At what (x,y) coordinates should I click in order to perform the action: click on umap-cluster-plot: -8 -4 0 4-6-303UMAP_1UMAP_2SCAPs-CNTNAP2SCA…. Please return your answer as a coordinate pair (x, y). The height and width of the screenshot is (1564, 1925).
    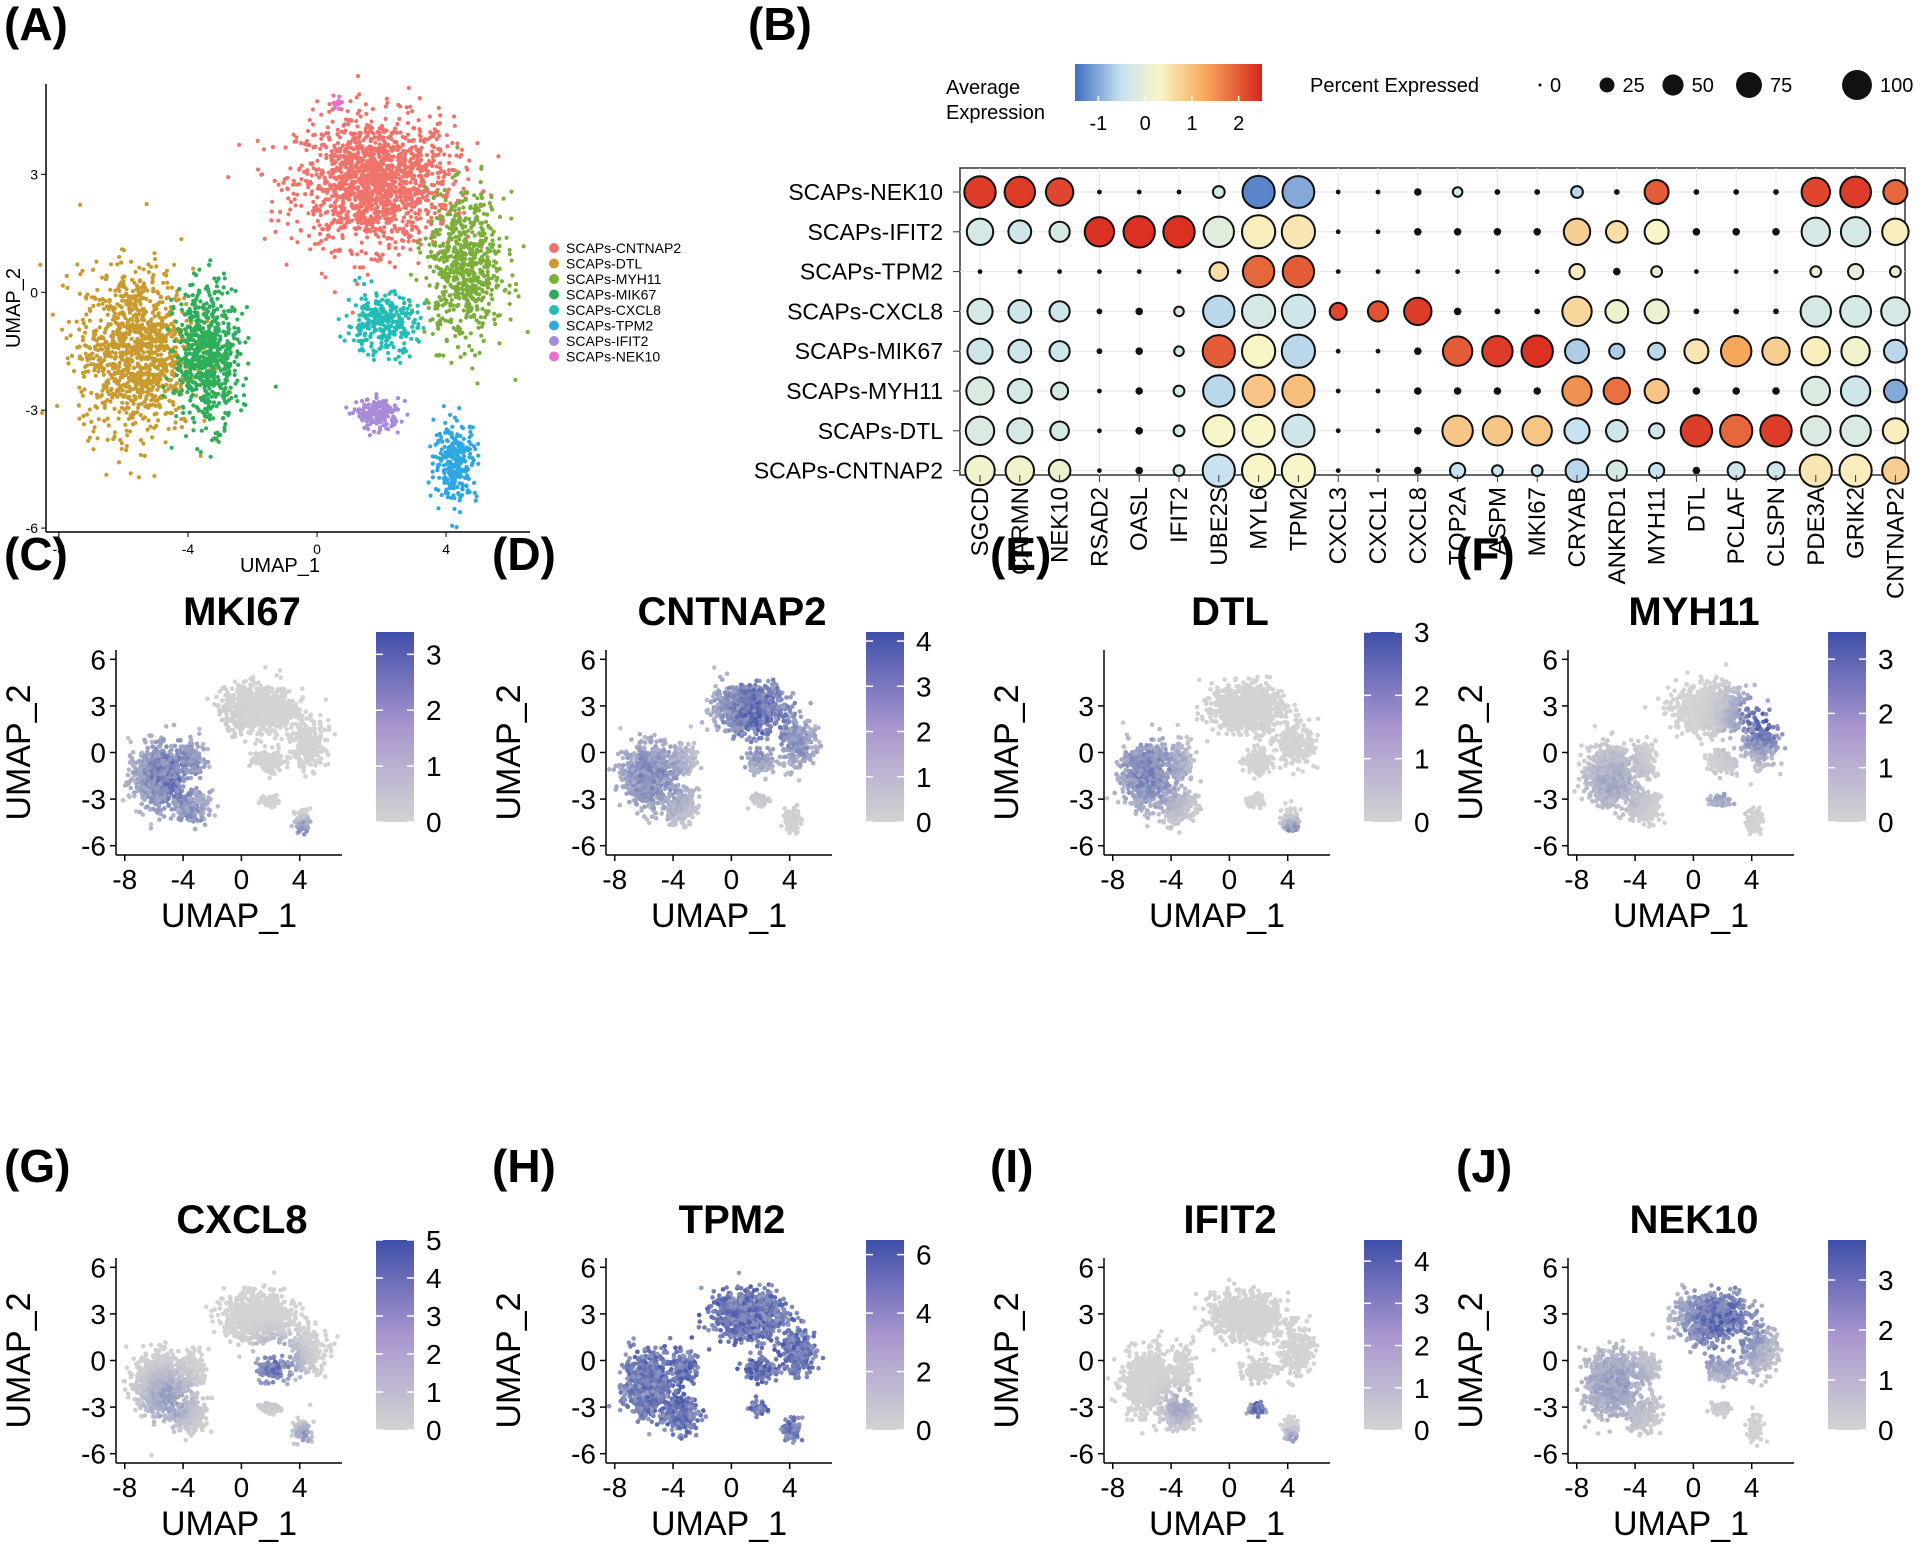
    Looking at the image, I should click on (342, 325).